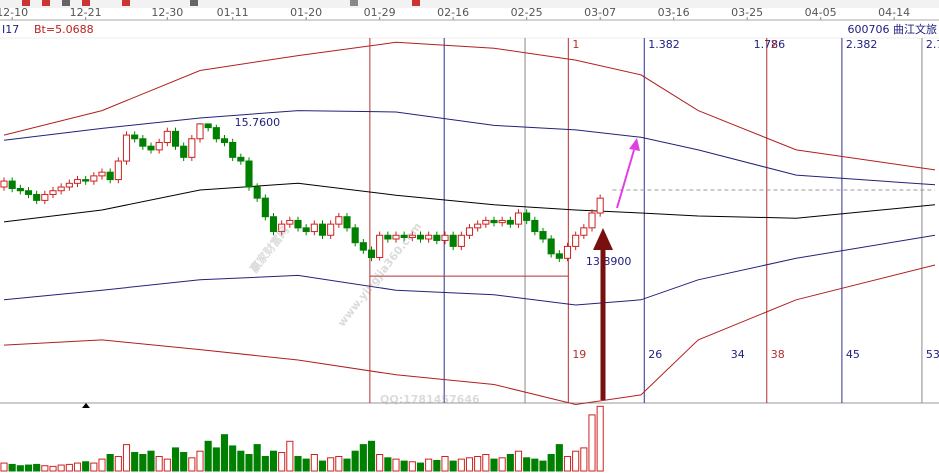 The height and width of the screenshot is (473, 939). What do you see at coordinates (862, 44) in the screenshot?
I see `fib-label: 2.382` at bounding box center [862, 44].